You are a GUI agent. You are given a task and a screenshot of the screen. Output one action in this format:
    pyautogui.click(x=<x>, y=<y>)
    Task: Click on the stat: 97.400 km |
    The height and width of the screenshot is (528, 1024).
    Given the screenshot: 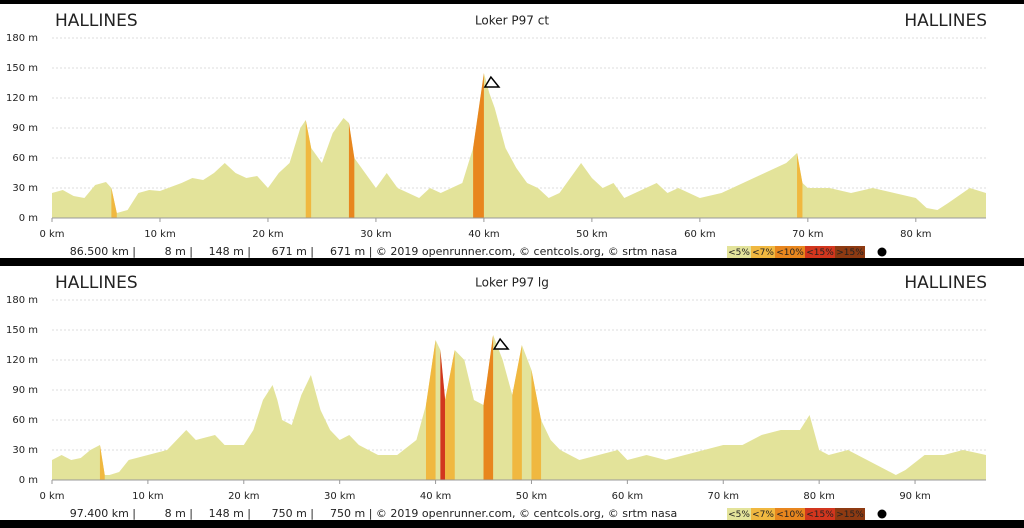 What is the action you would take?
    pyautogui.click(x=103, y=513)
    